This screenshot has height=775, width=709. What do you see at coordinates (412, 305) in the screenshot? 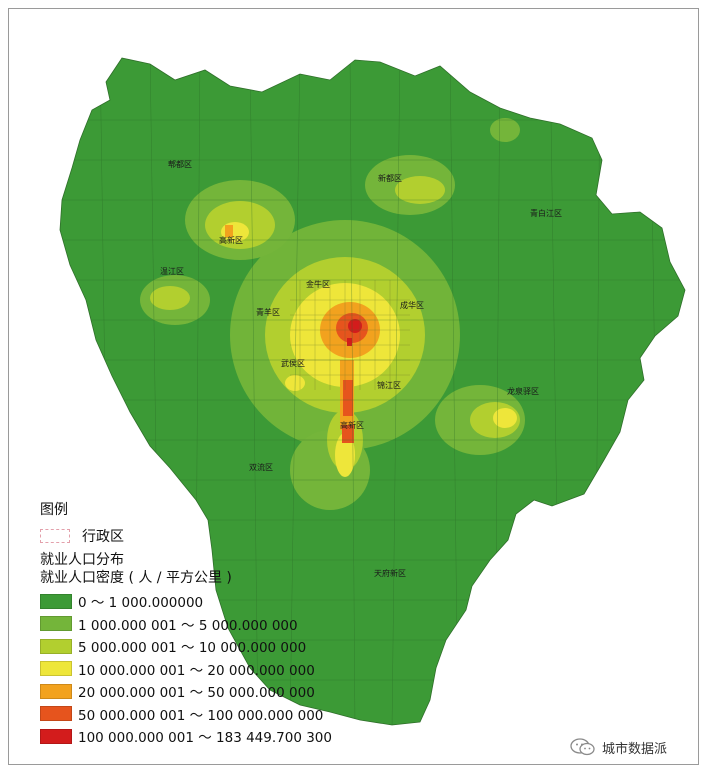
I see `district-label: 成华区` at bounding box center [412, 305].